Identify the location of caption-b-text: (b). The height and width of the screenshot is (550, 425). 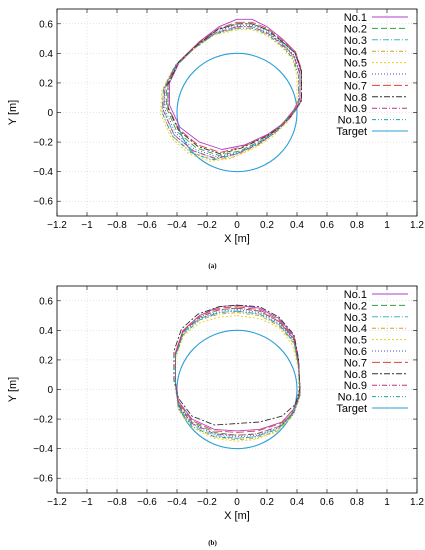
(212, 543).